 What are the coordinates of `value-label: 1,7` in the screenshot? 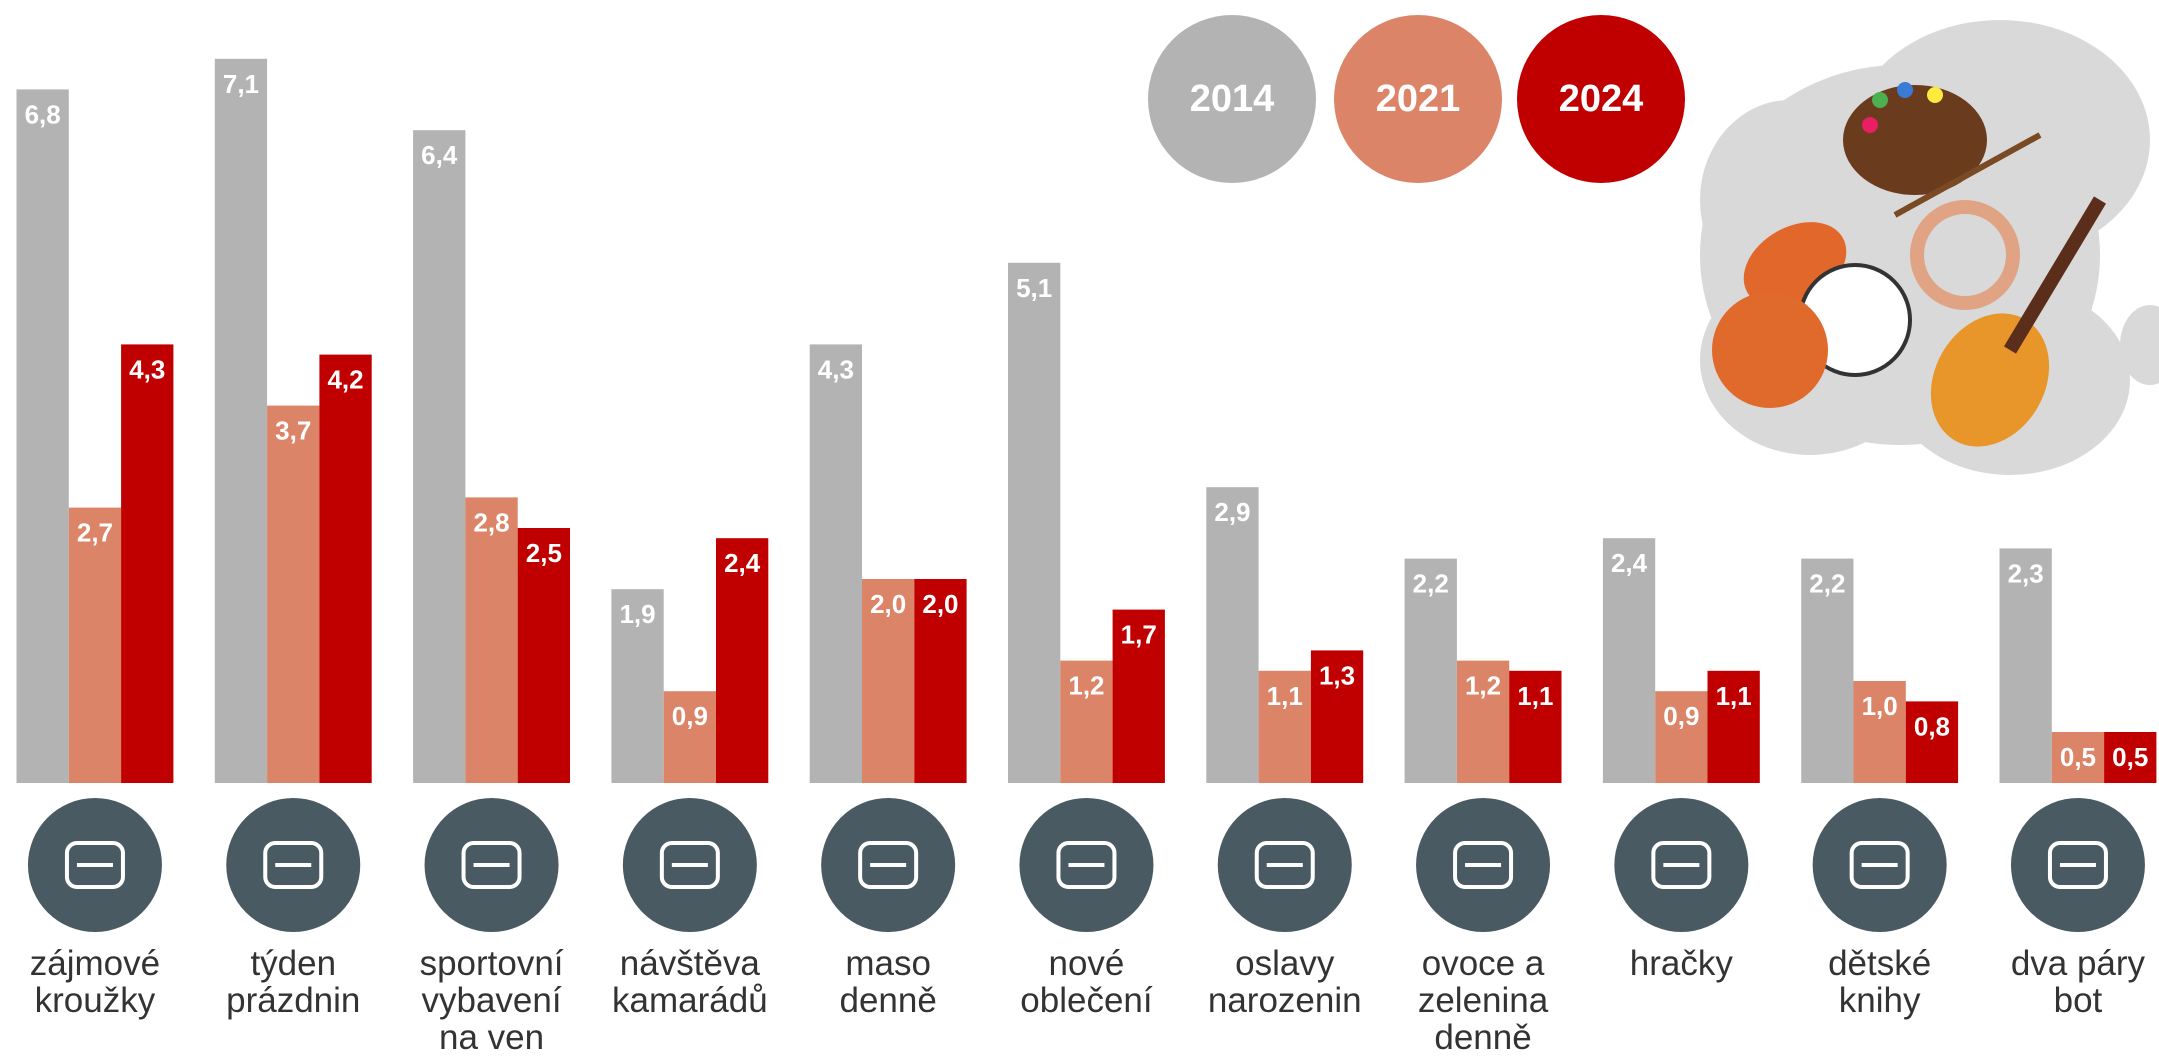 It's located at (1139, 635).